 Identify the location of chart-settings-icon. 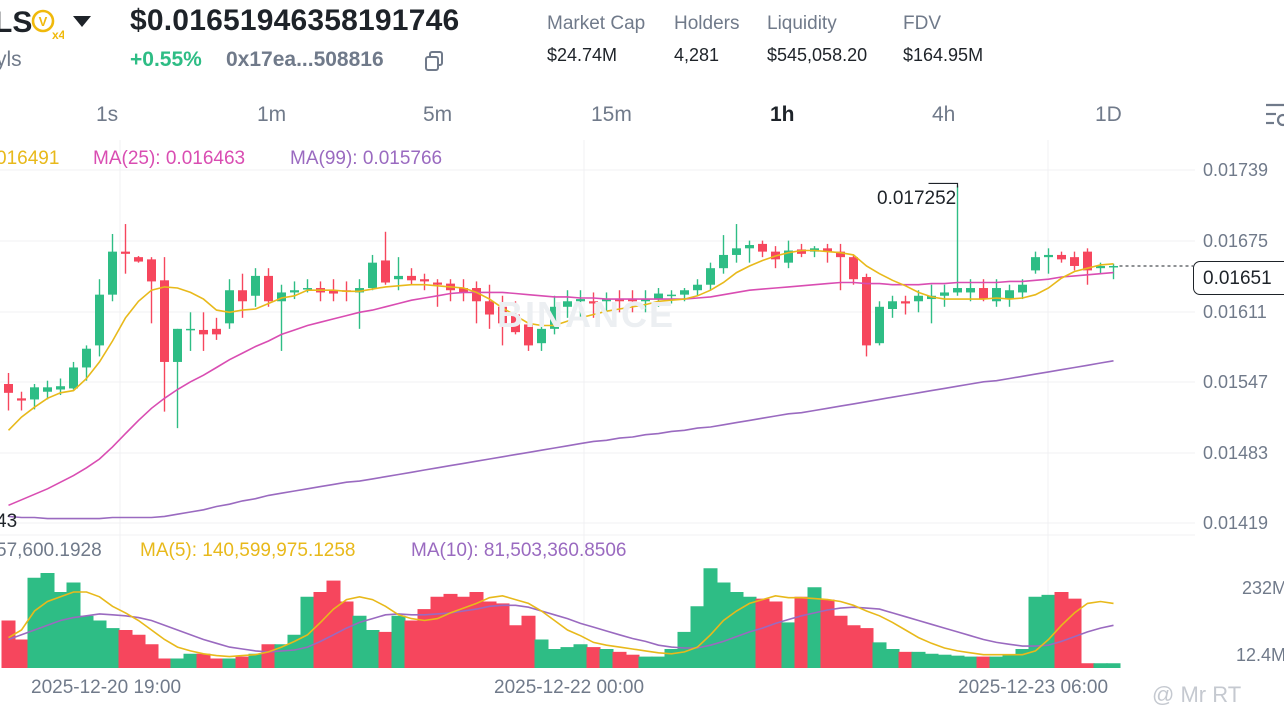
(1273, 117).